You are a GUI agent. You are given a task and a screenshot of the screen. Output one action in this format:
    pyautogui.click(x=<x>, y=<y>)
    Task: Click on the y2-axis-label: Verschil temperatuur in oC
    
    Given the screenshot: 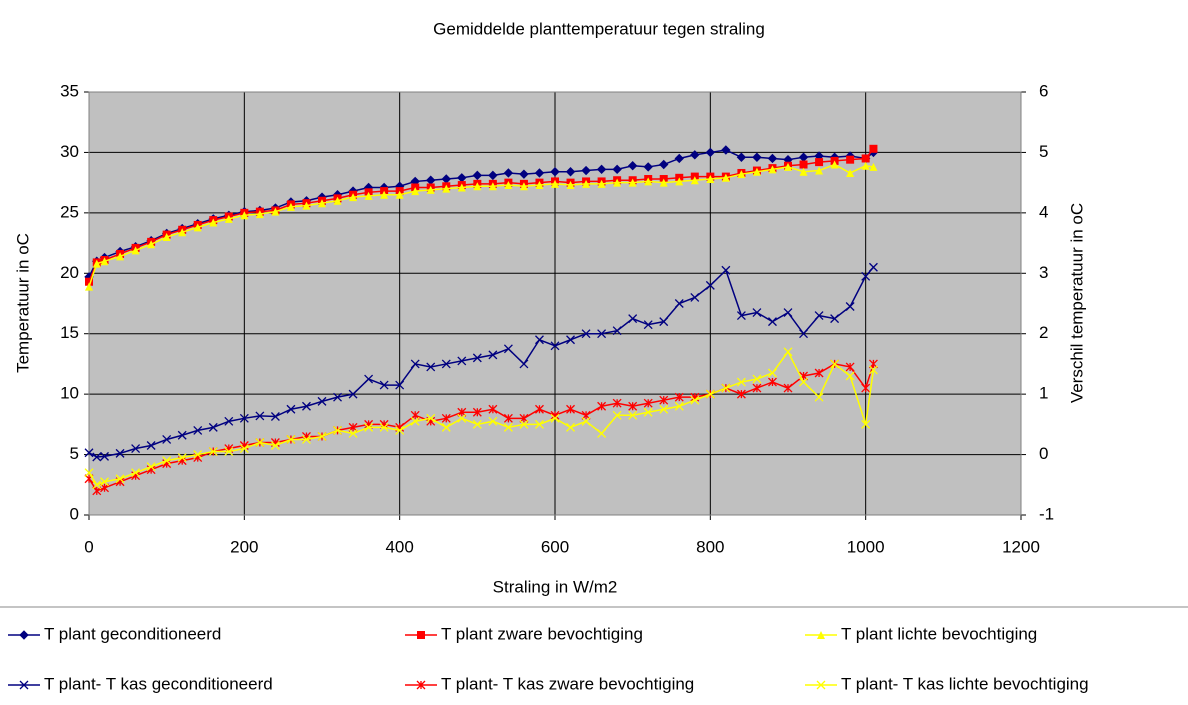 What is the action you would take?
    pyautogui.click(x=1076, y=303)
    